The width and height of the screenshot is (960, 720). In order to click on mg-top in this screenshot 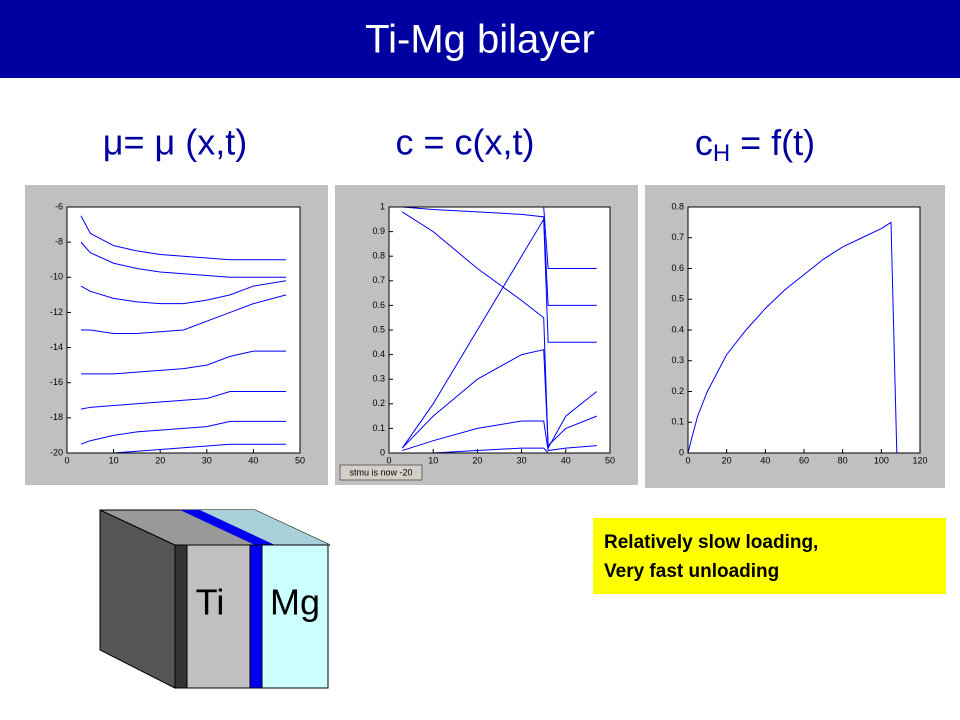, I will do `click(265, 527)`.